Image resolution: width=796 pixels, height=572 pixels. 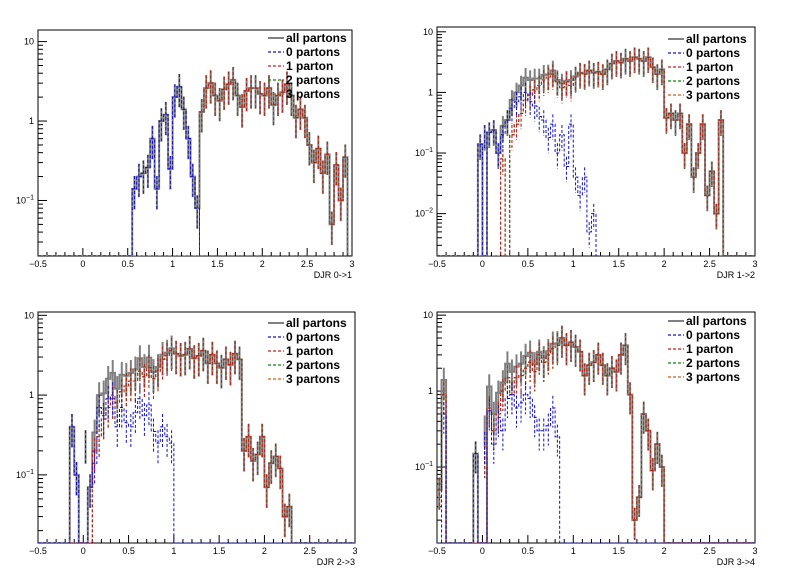 I want to click on x-axis-label: DJR 2->3, so click(x=336, y=562).